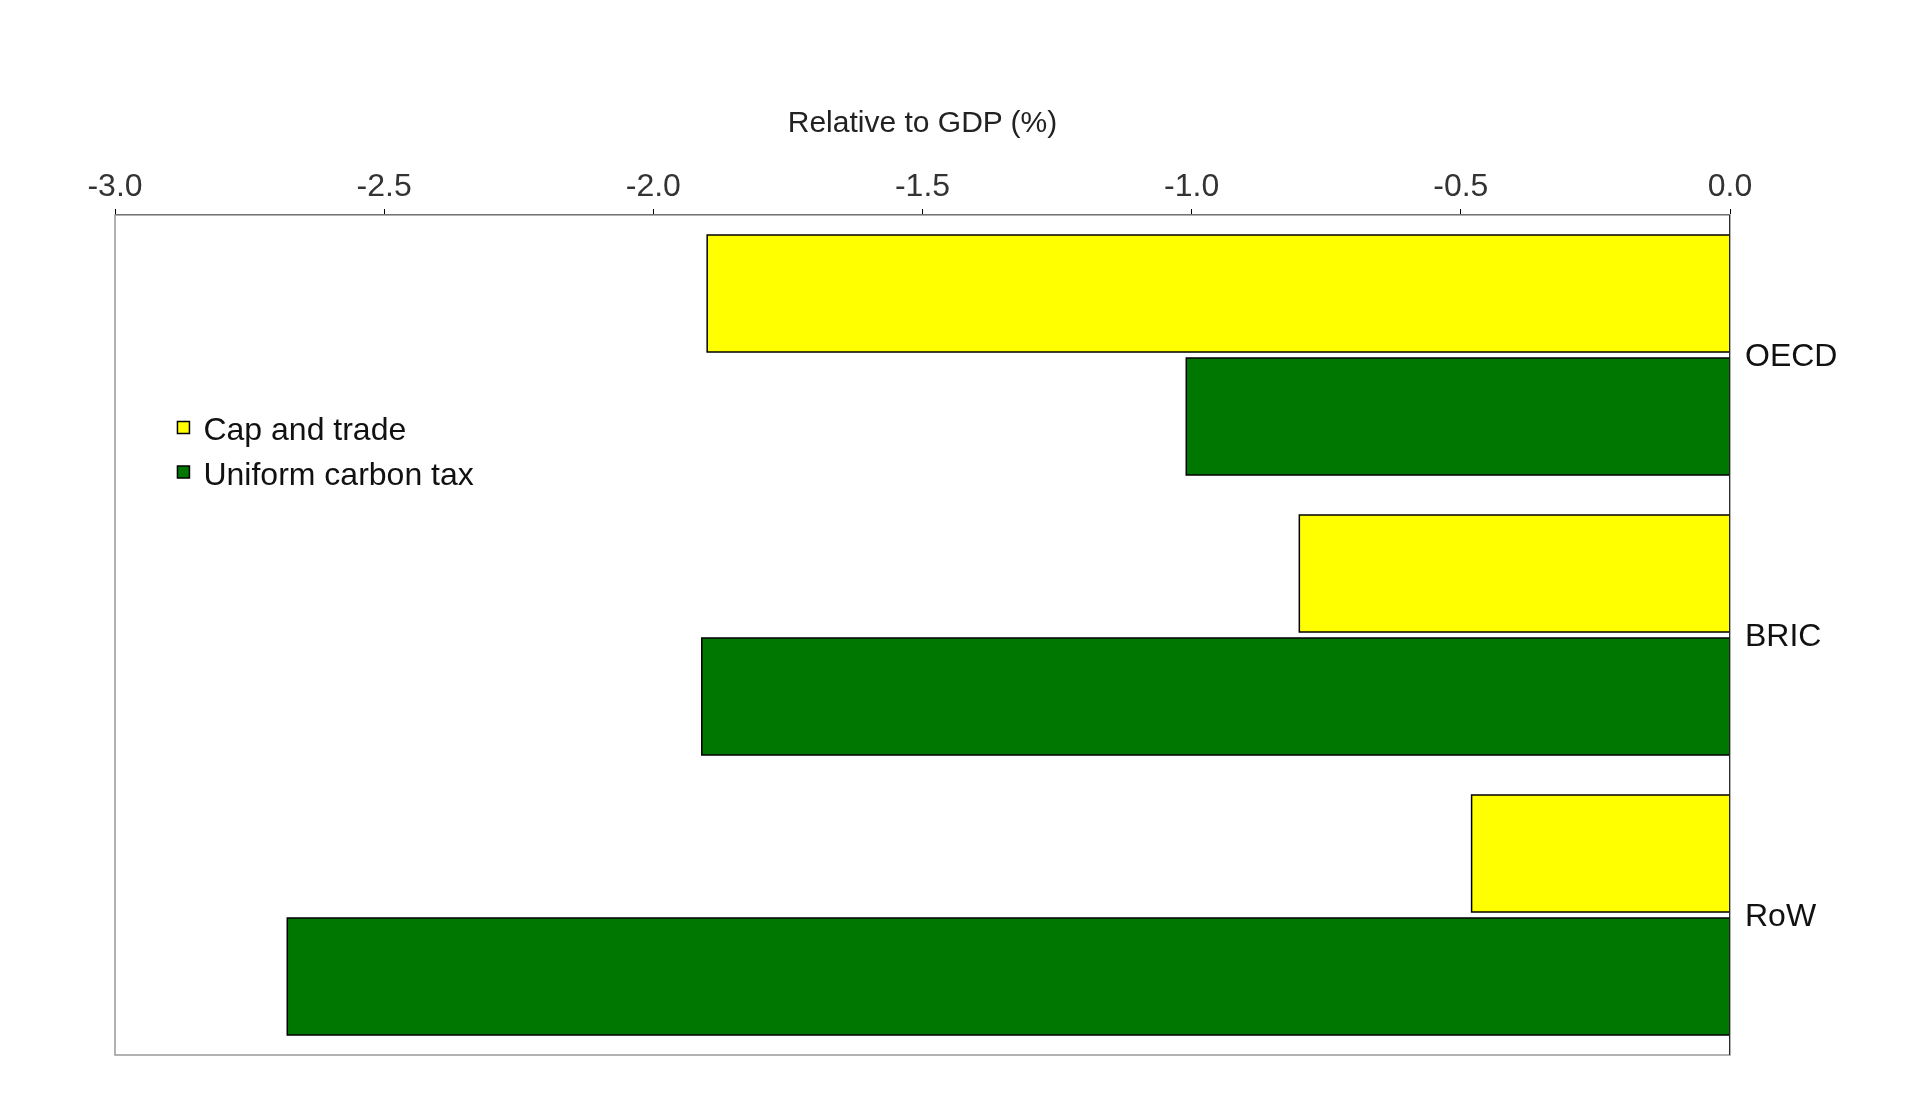 Image resolution: width=1930 pixels, height=1120 pixels. I want to click on x-tick-label: -3.0, so click(115, 185).